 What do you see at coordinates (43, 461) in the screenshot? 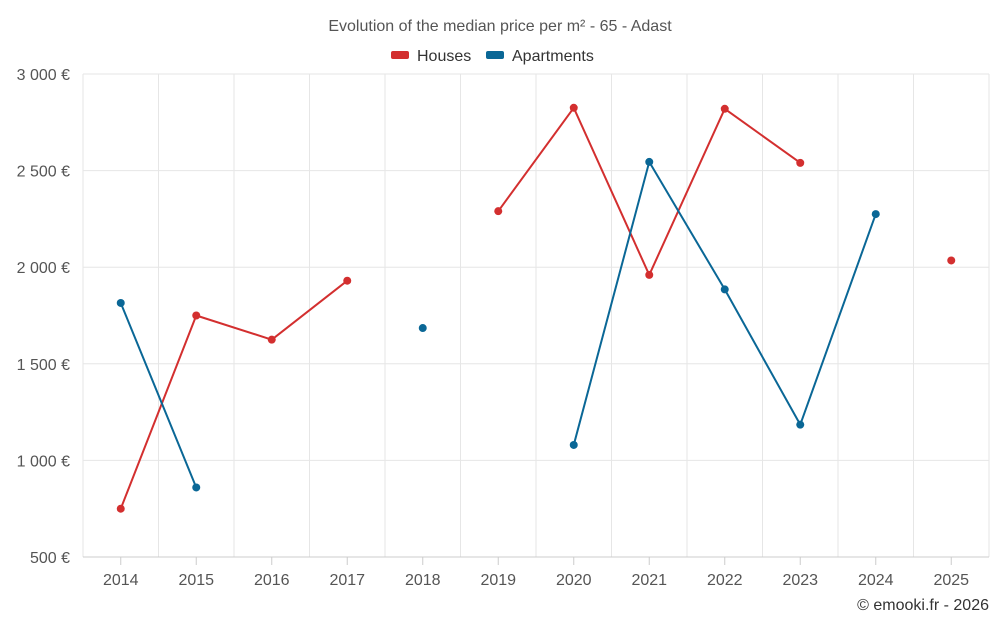
I see `y-tick-label: 1 000 €` at bounding box center [43, 461].